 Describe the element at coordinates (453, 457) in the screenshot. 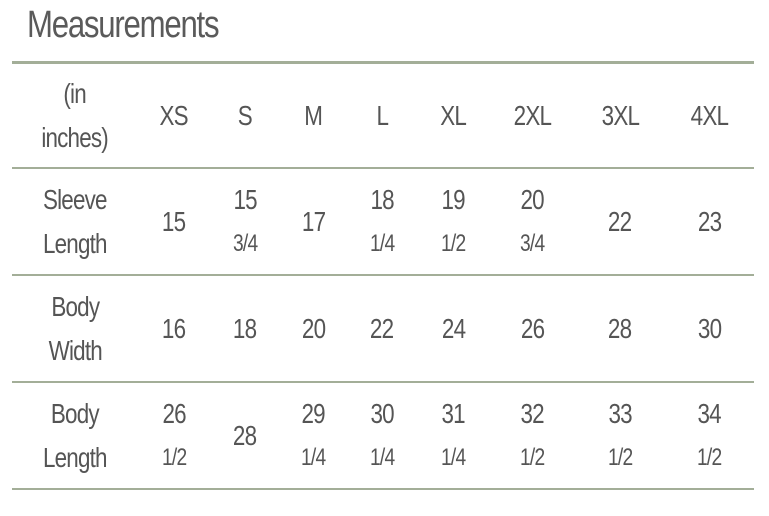

I see `value-cell-xl-line: 1/4` at that location.